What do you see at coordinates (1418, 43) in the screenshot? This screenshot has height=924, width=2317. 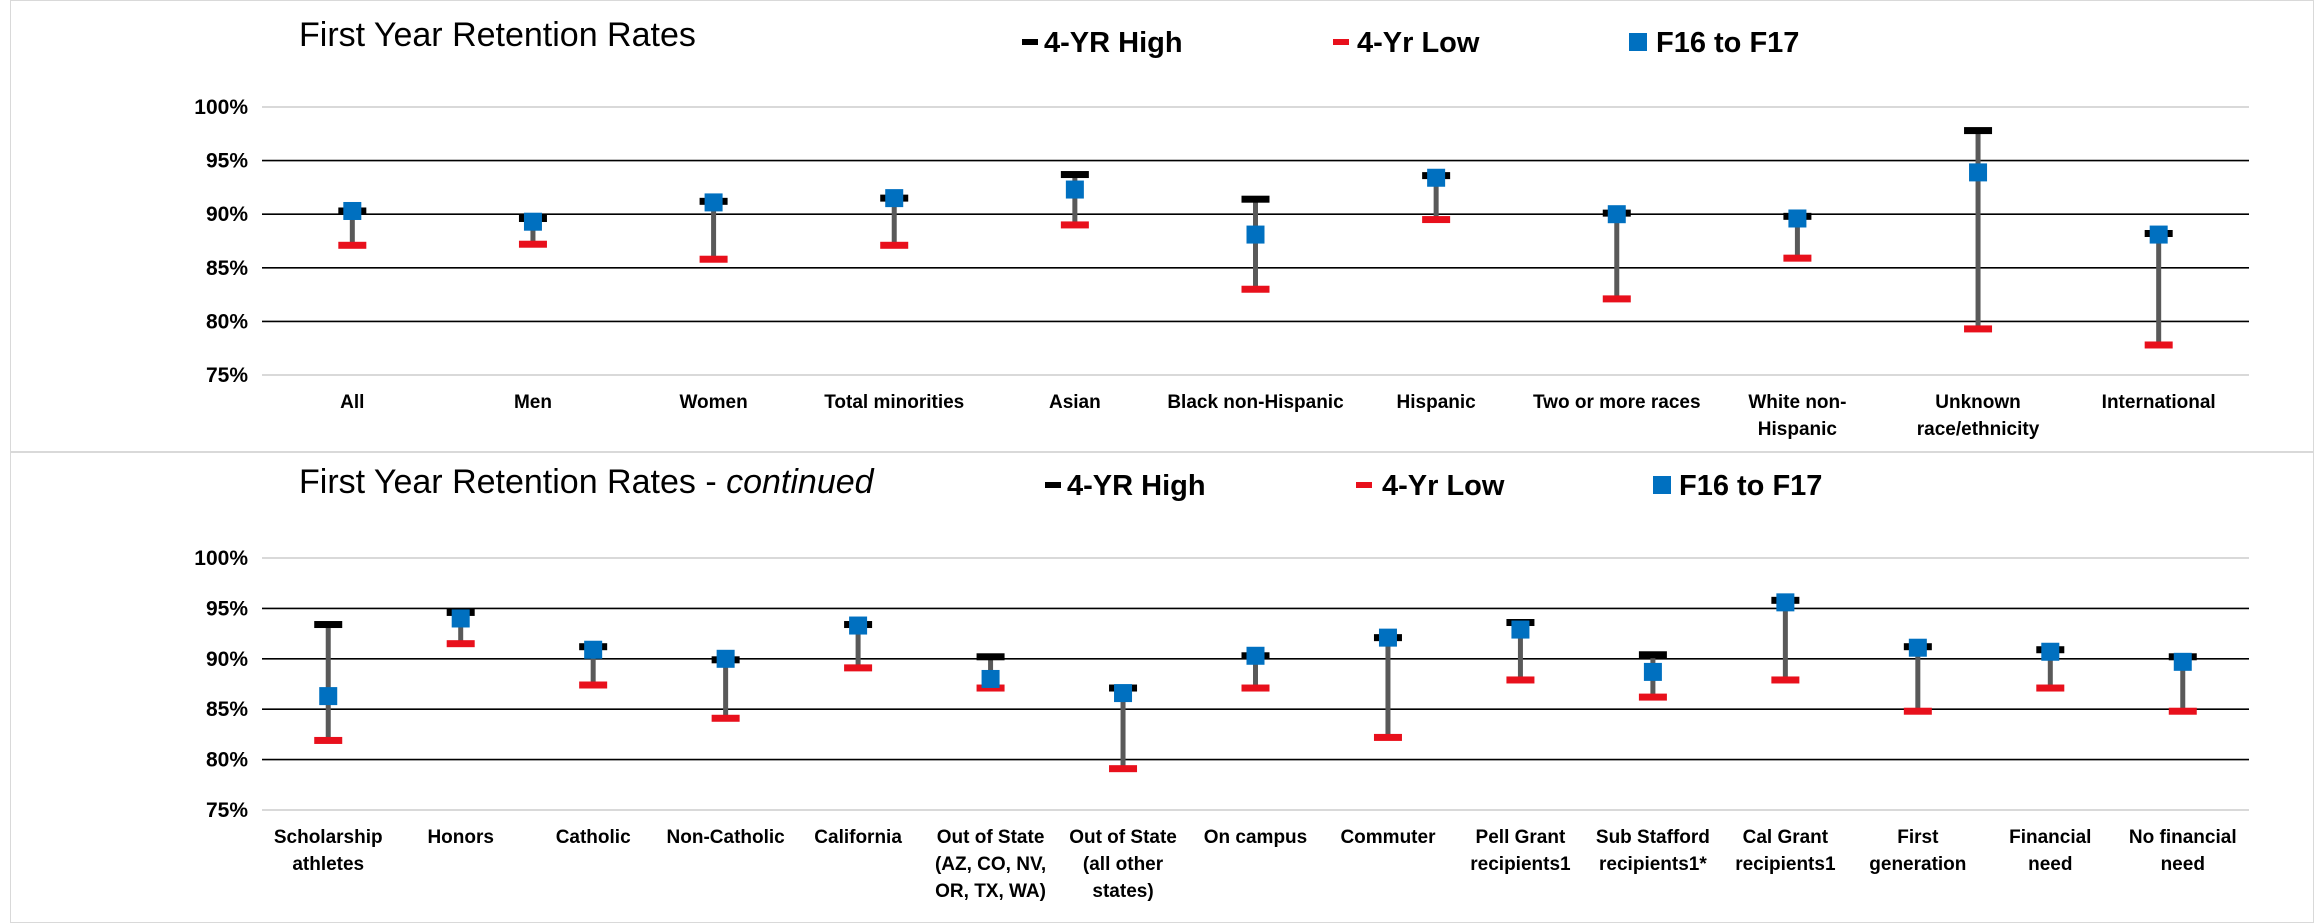 I see `legend-low-label: 4-Yr Low` at bounding box center [1418, 43].